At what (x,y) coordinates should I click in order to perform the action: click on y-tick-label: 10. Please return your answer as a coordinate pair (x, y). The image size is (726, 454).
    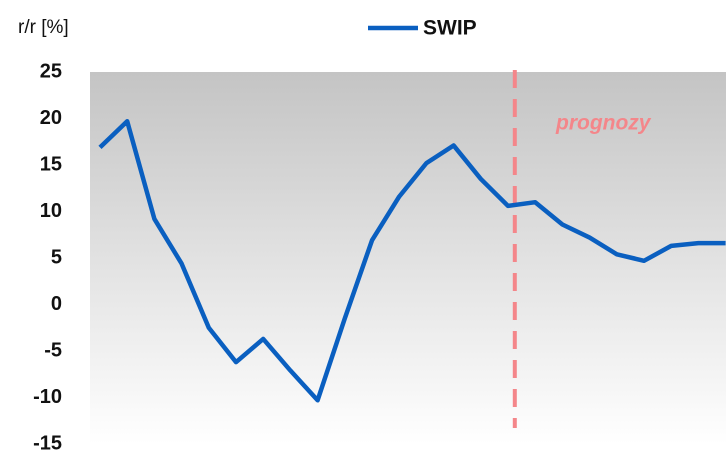
    Looking at the image, I should click on (51, 211).